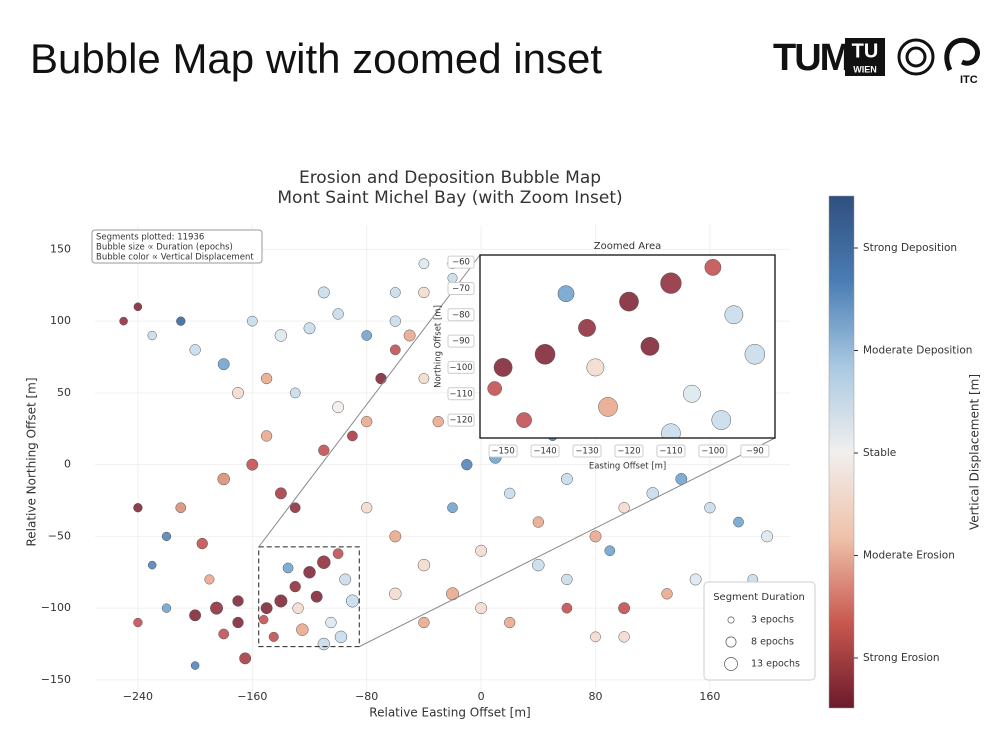  Describe the element at coordinates (138, 696) in the screenshot. I see `x-tick-label: −240` at that location.